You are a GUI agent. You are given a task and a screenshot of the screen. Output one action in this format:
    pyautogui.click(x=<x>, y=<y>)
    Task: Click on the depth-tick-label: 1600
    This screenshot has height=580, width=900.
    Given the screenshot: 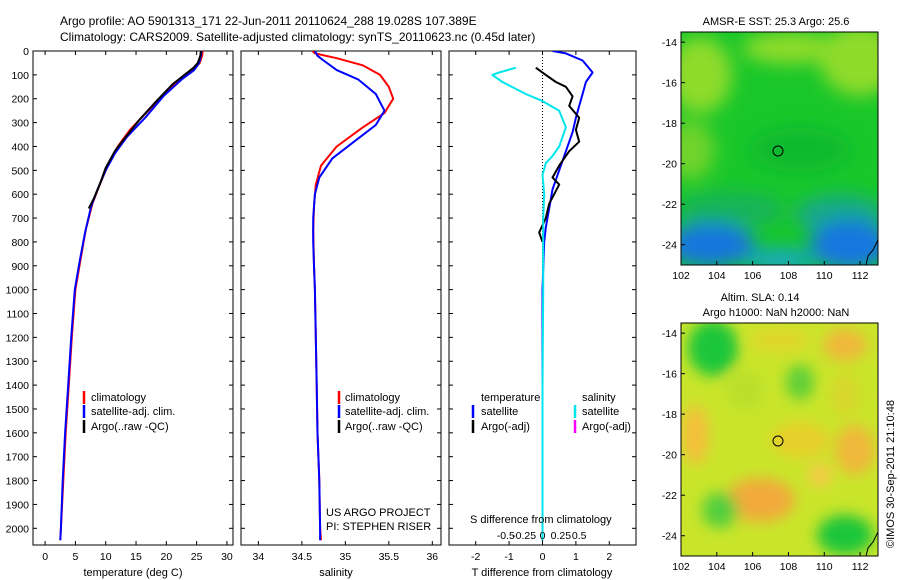 What is the action you would take?
    pyautogui.click(x=18, y=434)
    